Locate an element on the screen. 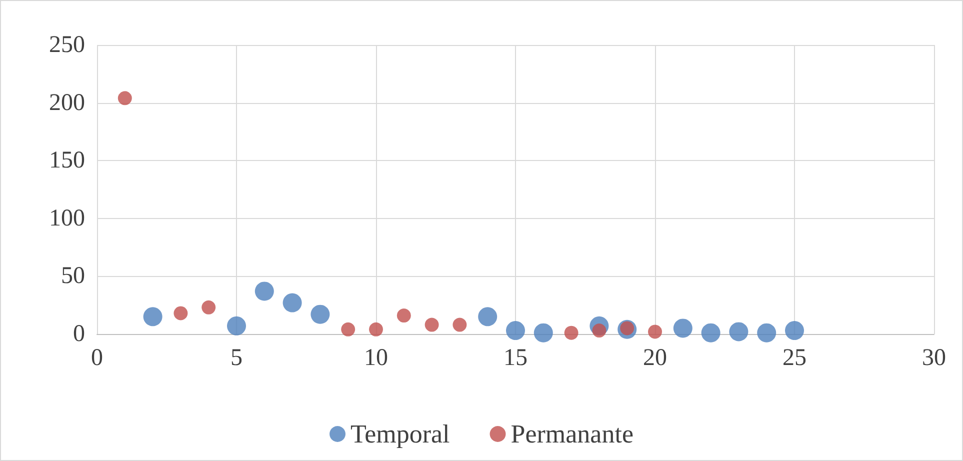 The height and width of the screenshot is (461, 963). x-tick-label: 20 is located at coordinates (655, 358).